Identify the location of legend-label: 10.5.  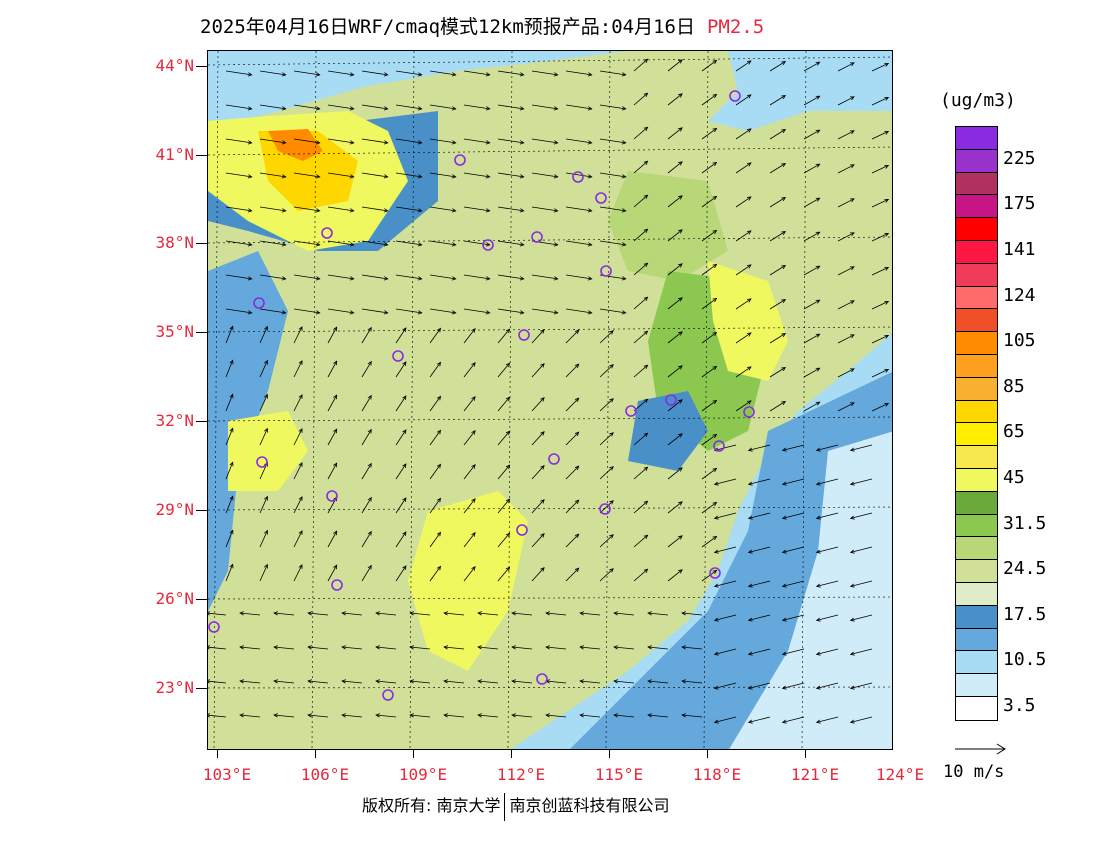
(1025, 660).